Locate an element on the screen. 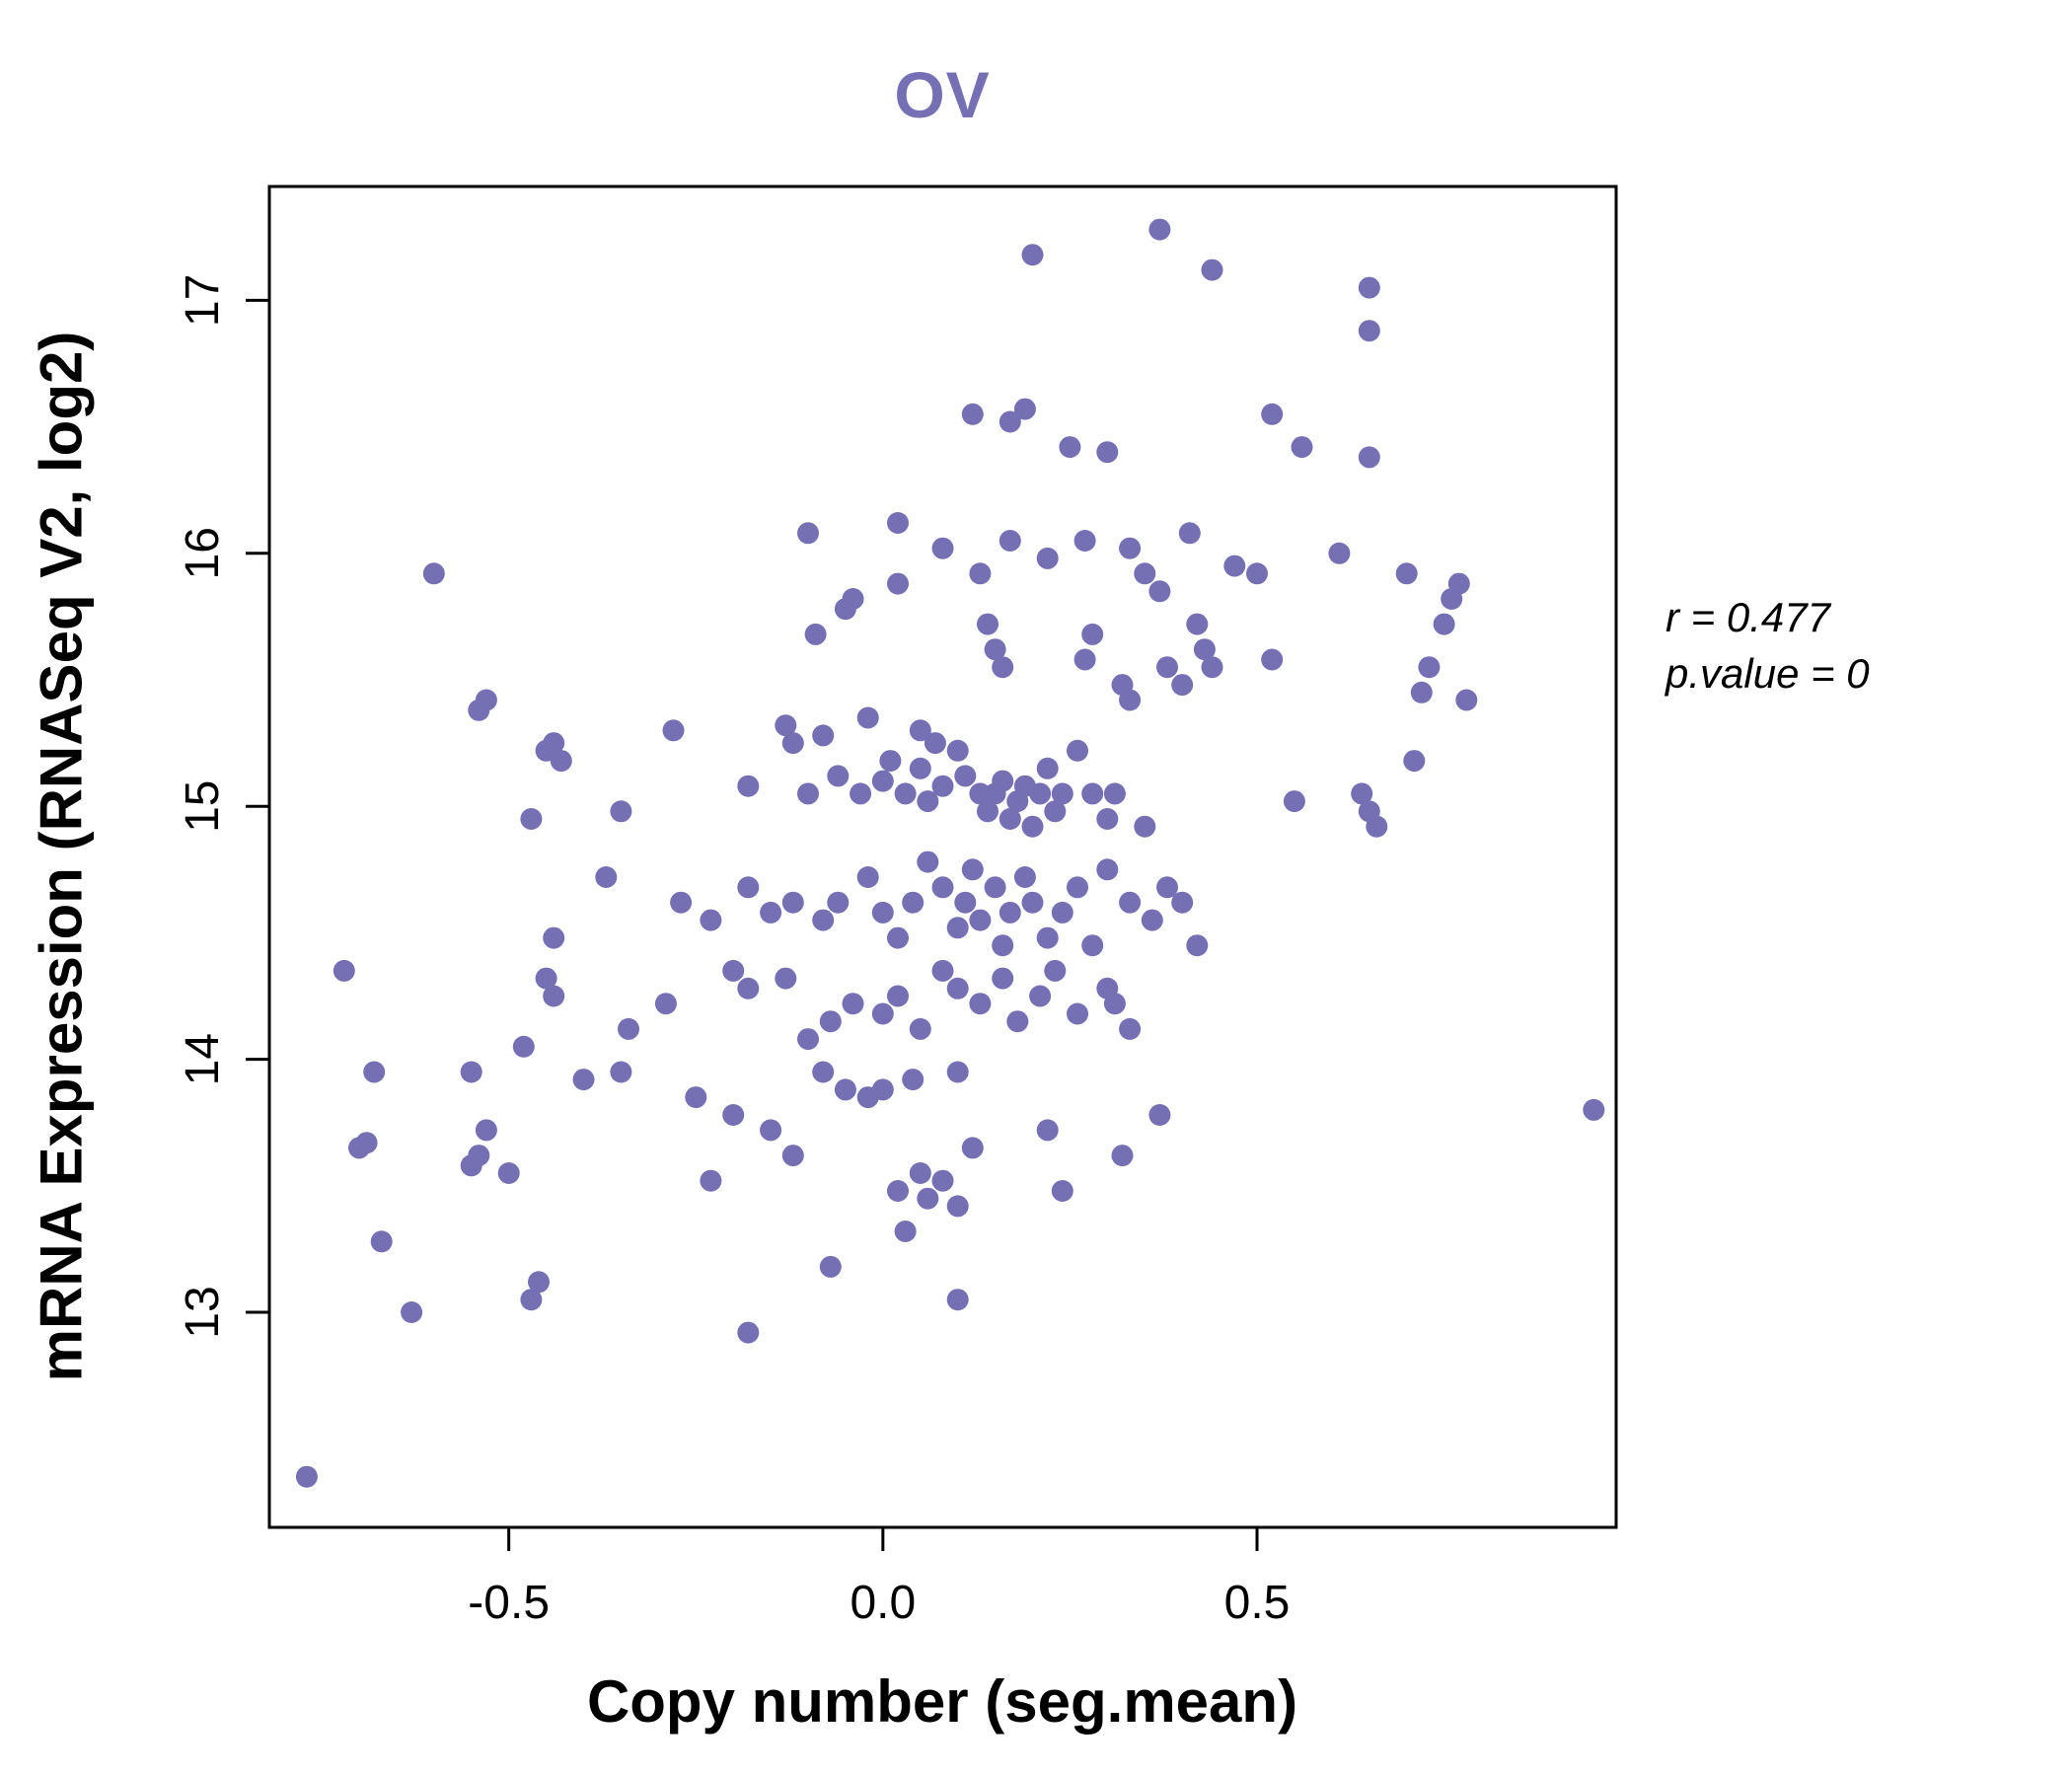  x-tick-label: -0.5 is located at coordinates (509, 1603).